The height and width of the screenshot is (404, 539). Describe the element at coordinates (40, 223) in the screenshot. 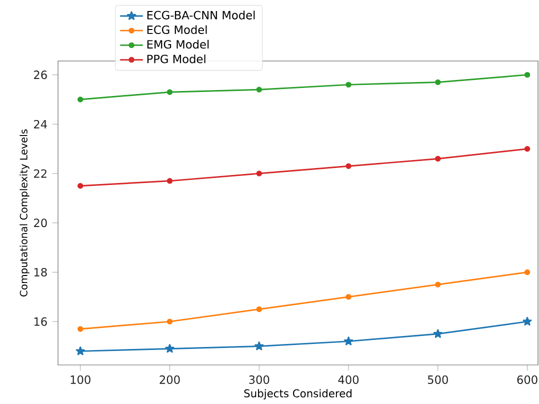

I see `y-tick-label: 20` at that location.